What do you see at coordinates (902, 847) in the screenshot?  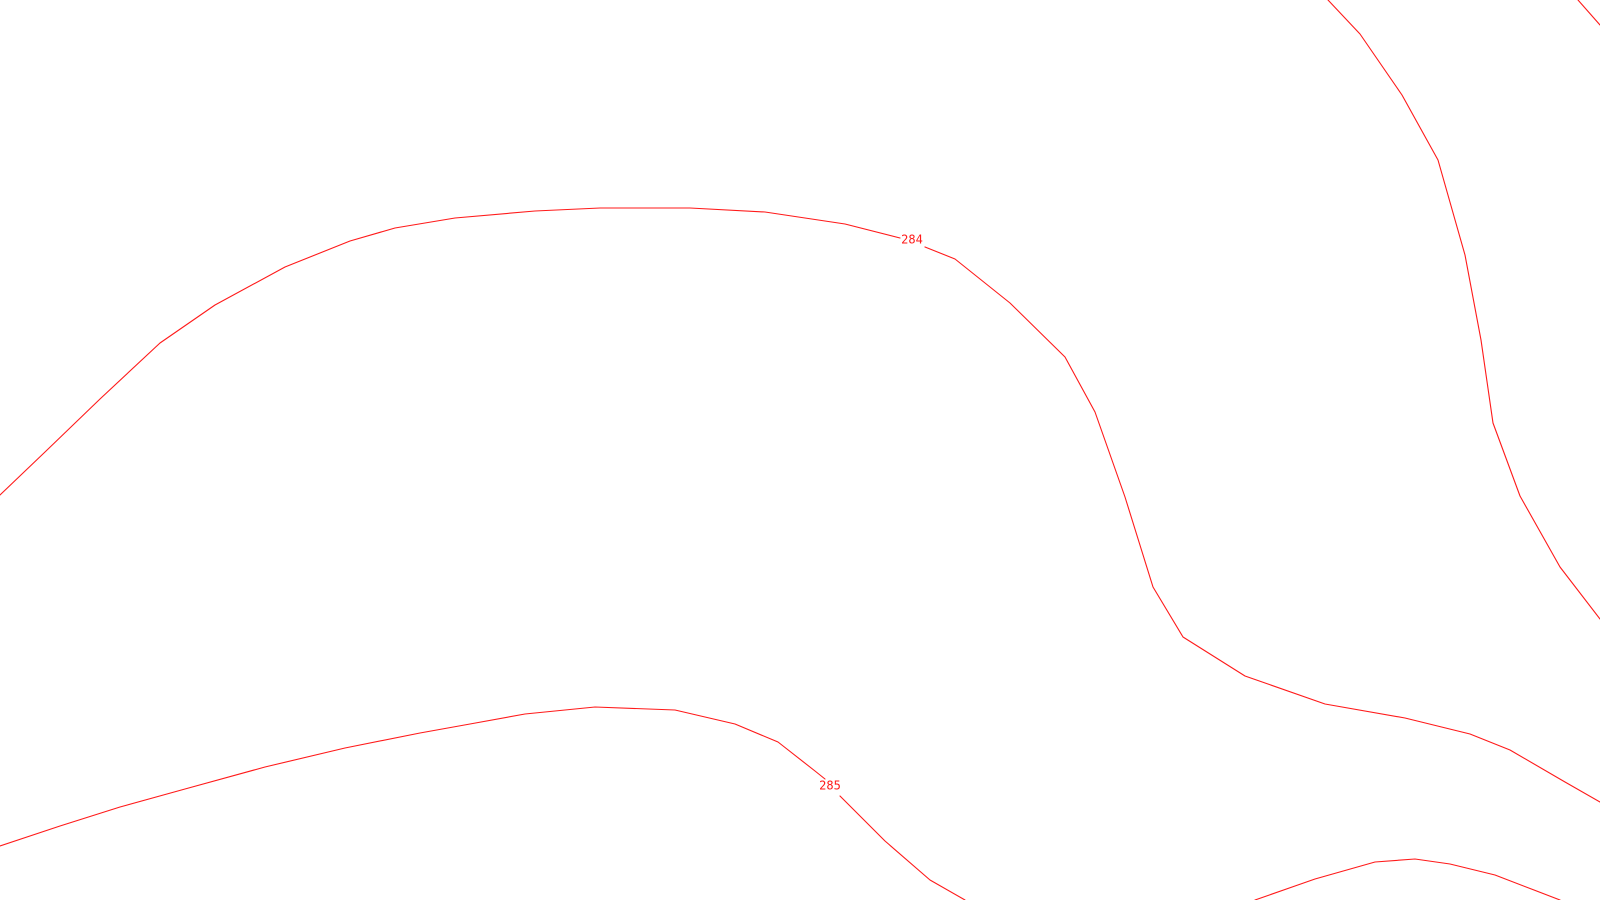 I see `contour-line-285-continued` at bounding box center [902, 847].